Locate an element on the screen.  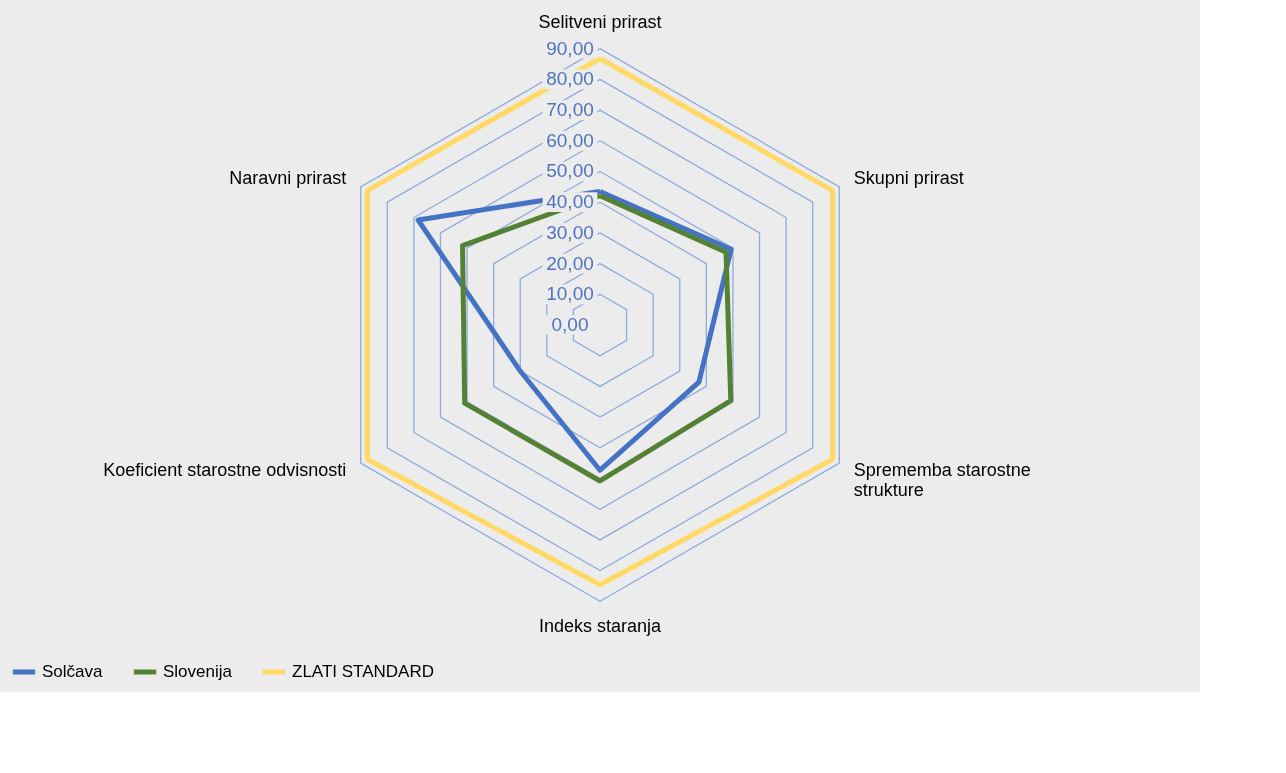
legend-label: Solčava is located at coordinates (73, 671).